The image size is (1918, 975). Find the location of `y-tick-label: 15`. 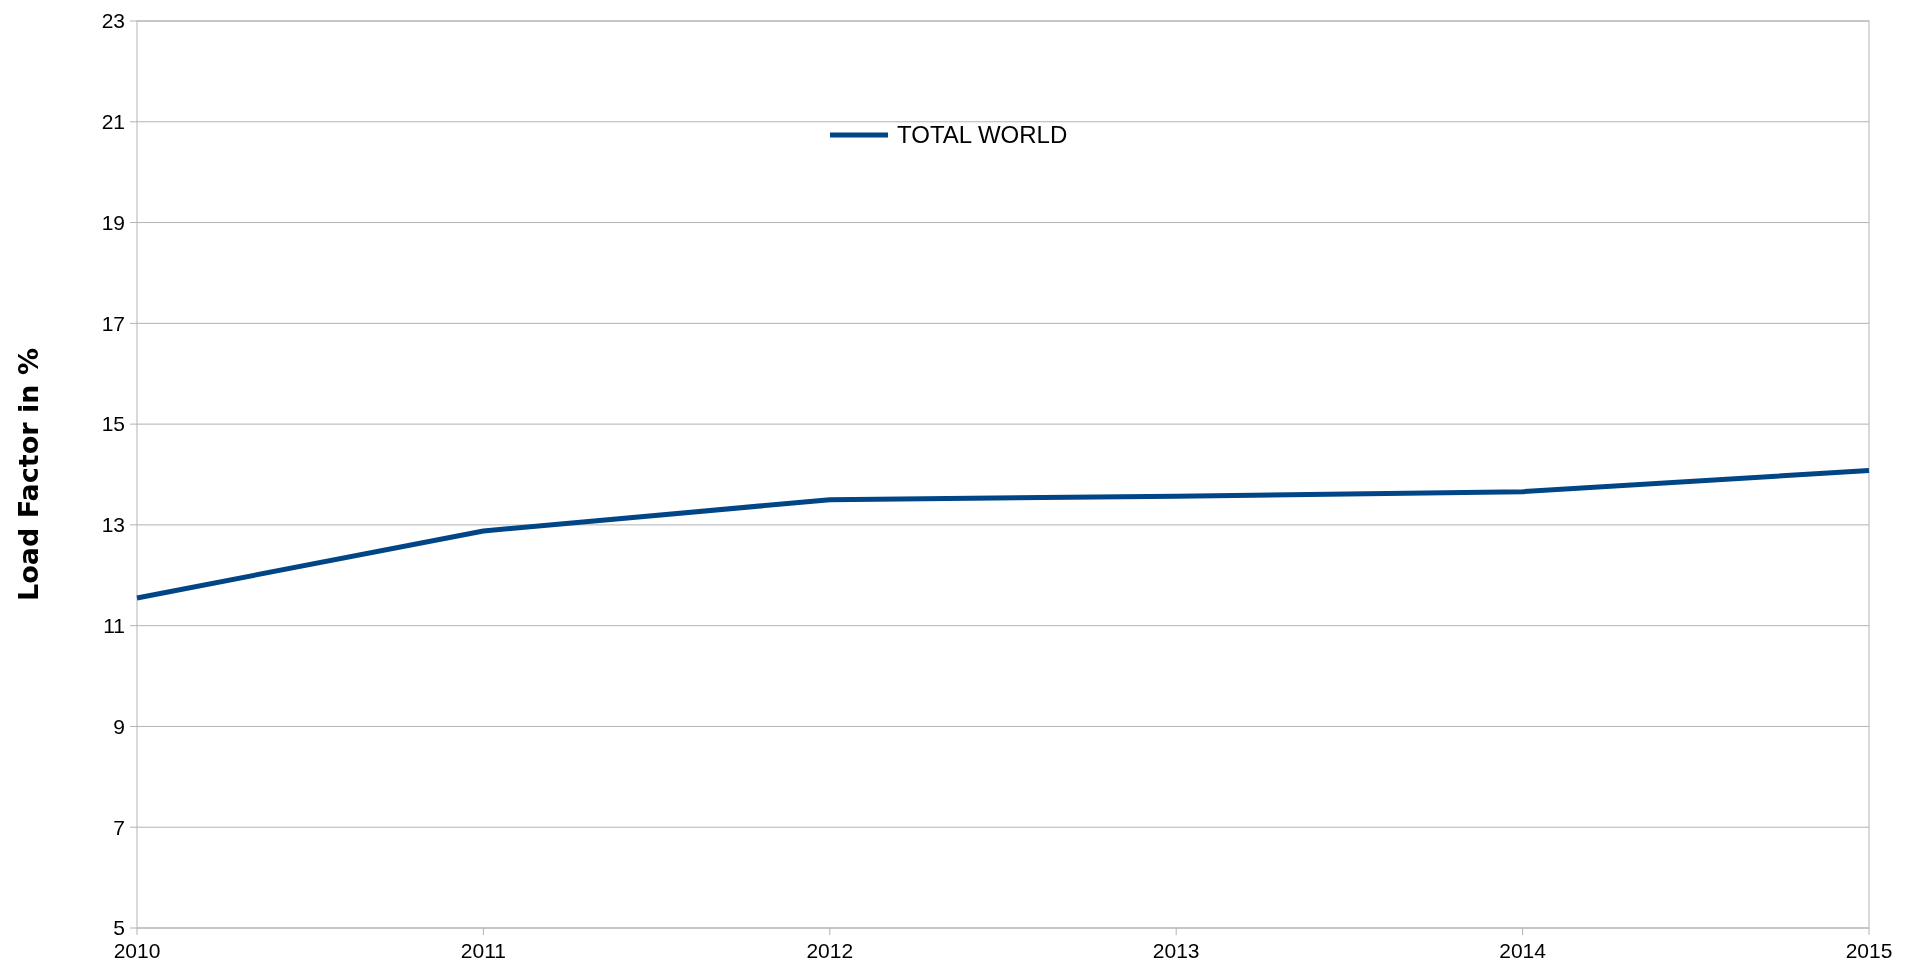

y-tick-label: 15 is located at coordinates (113, 424).